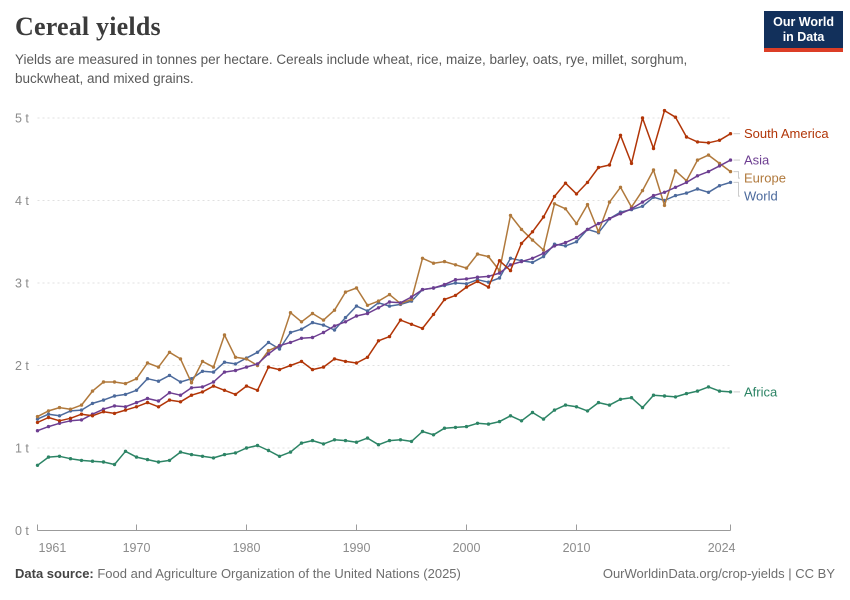  I want to click on series-label-asia: Asia, so click(757, 160).